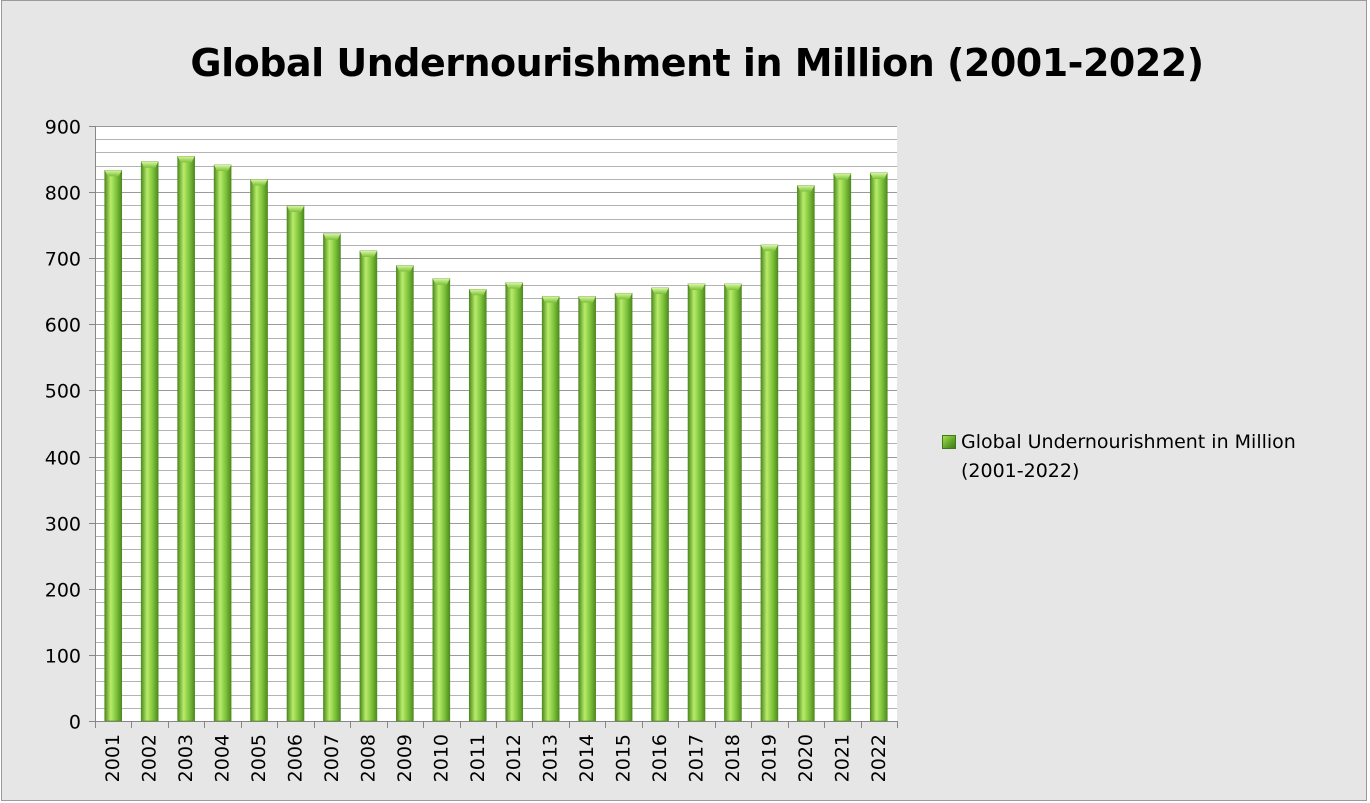 This screenshot has height=803, width=1370. I want to click on x-tick-label: 2005, so click(259, 758).